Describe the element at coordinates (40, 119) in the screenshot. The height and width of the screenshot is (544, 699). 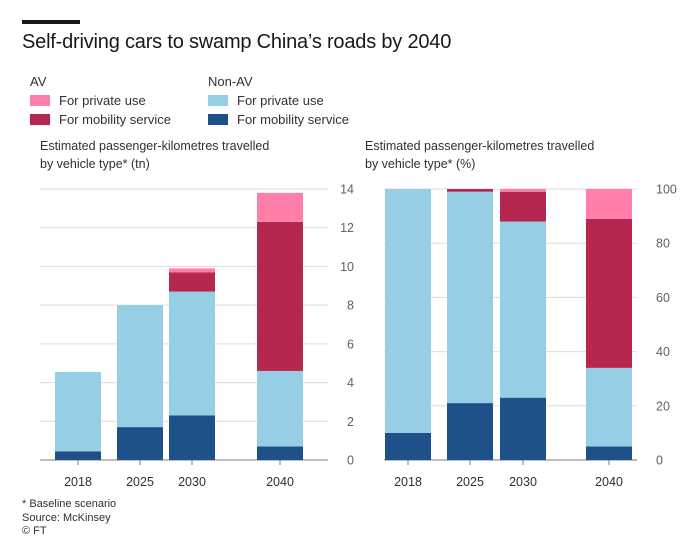
I see `legend-swatch-av-mobility` at that location.